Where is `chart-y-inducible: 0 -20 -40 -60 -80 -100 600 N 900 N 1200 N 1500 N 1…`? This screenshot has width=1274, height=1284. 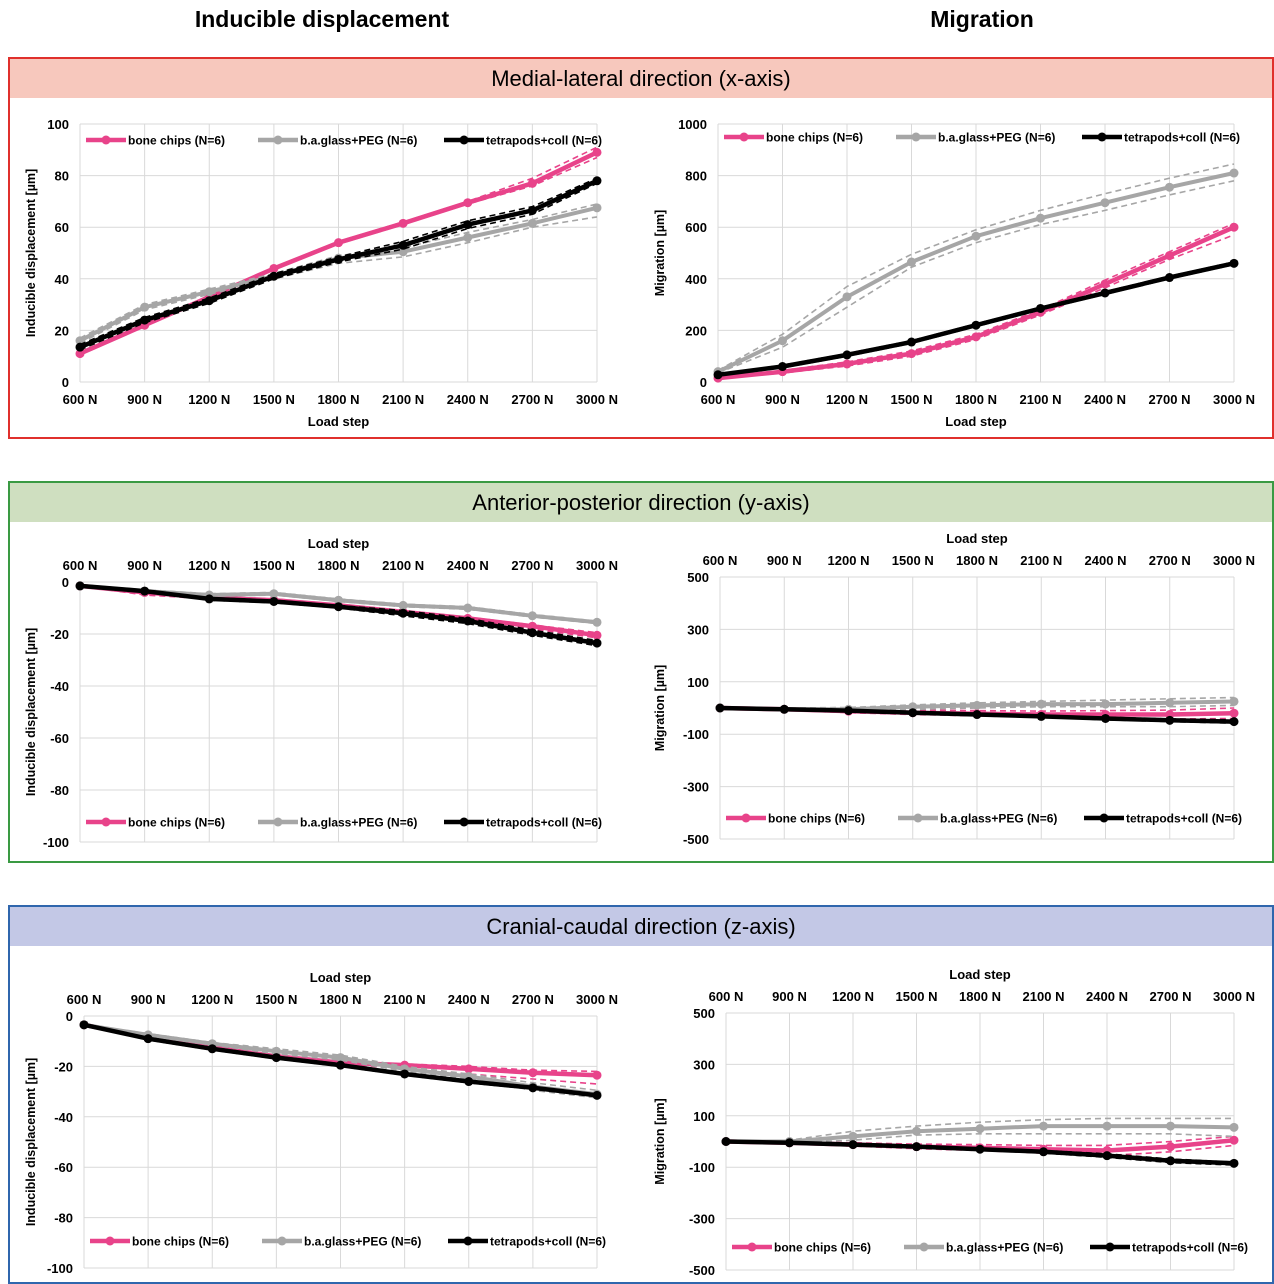 chart-y-inducible: 0 -20 -40 -60 -80 -100 600 N 900 N 1200 N 1500 N 1… is located at coordinates (321, 693).